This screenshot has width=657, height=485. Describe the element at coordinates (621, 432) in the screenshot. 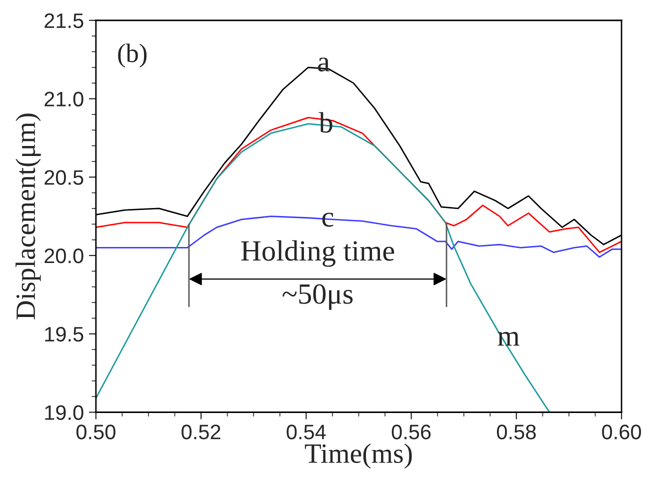

I see `x-tick-label: 0.60` at that location.